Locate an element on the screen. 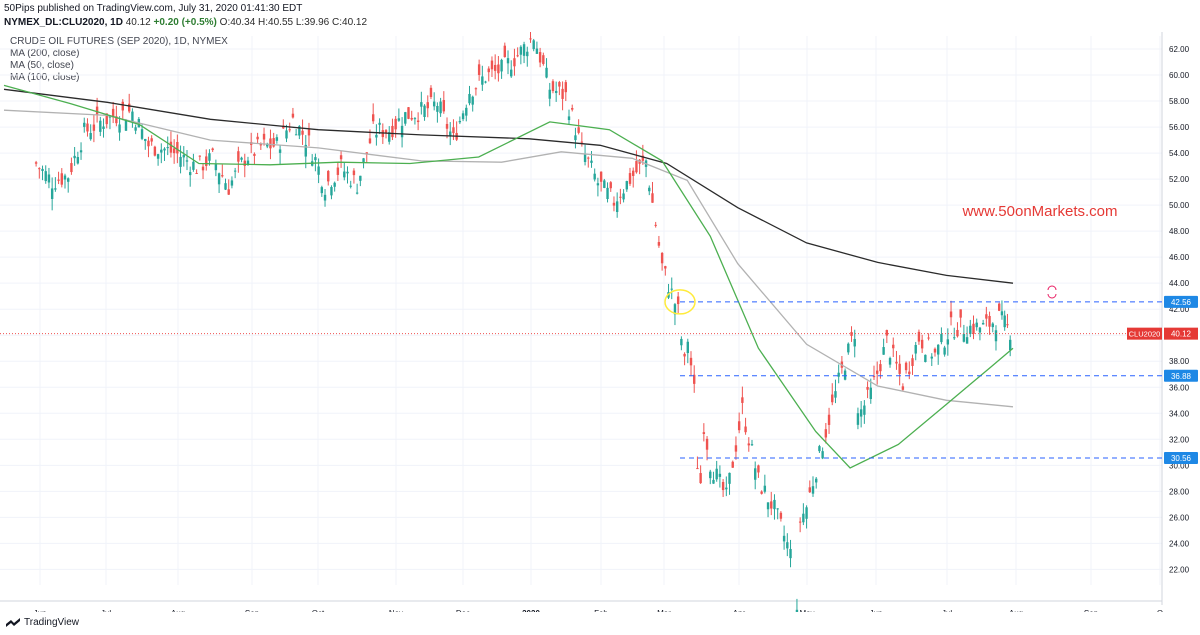 This screenshot has height=635, width=1200. y-tick-label: 28.00 is located at coordinates (1179, 491).